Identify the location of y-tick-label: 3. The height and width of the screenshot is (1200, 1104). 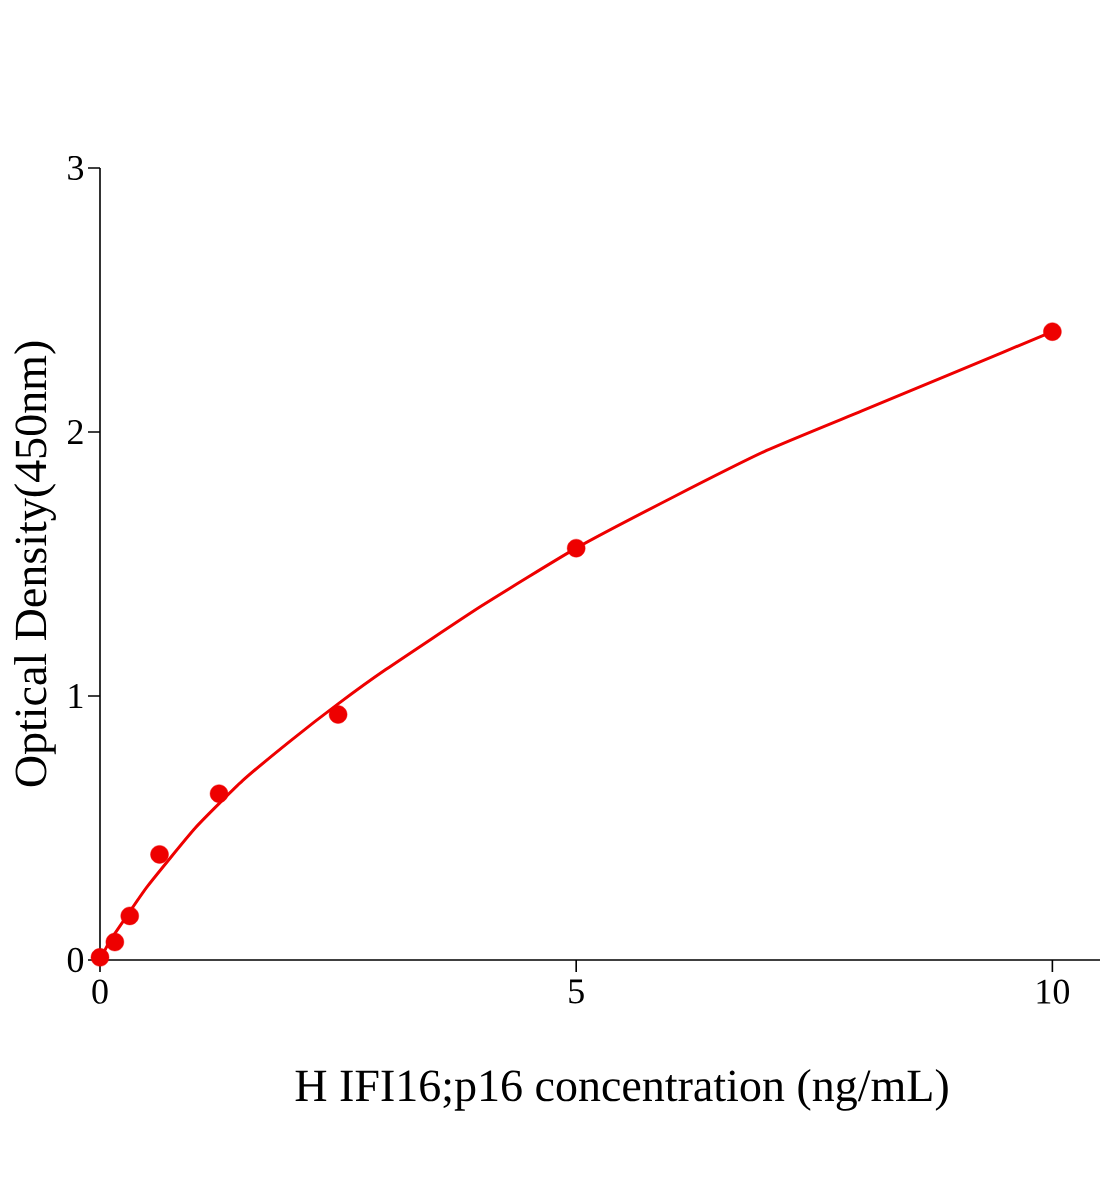
(76, 168).